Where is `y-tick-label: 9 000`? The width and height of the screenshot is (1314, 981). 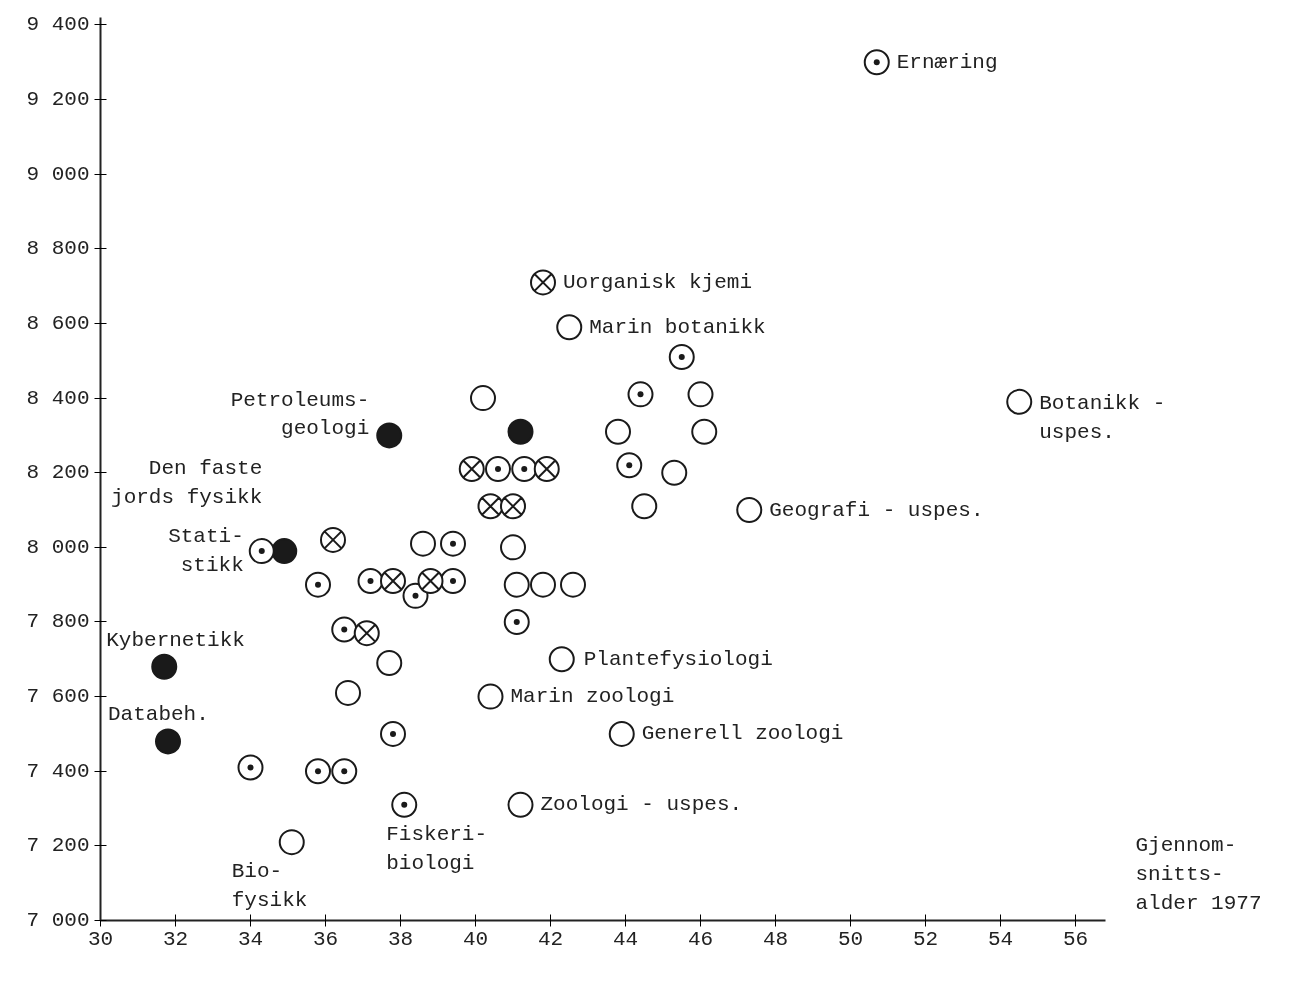 y-tick-label: 9 000 is located at coordinates (58, 174).